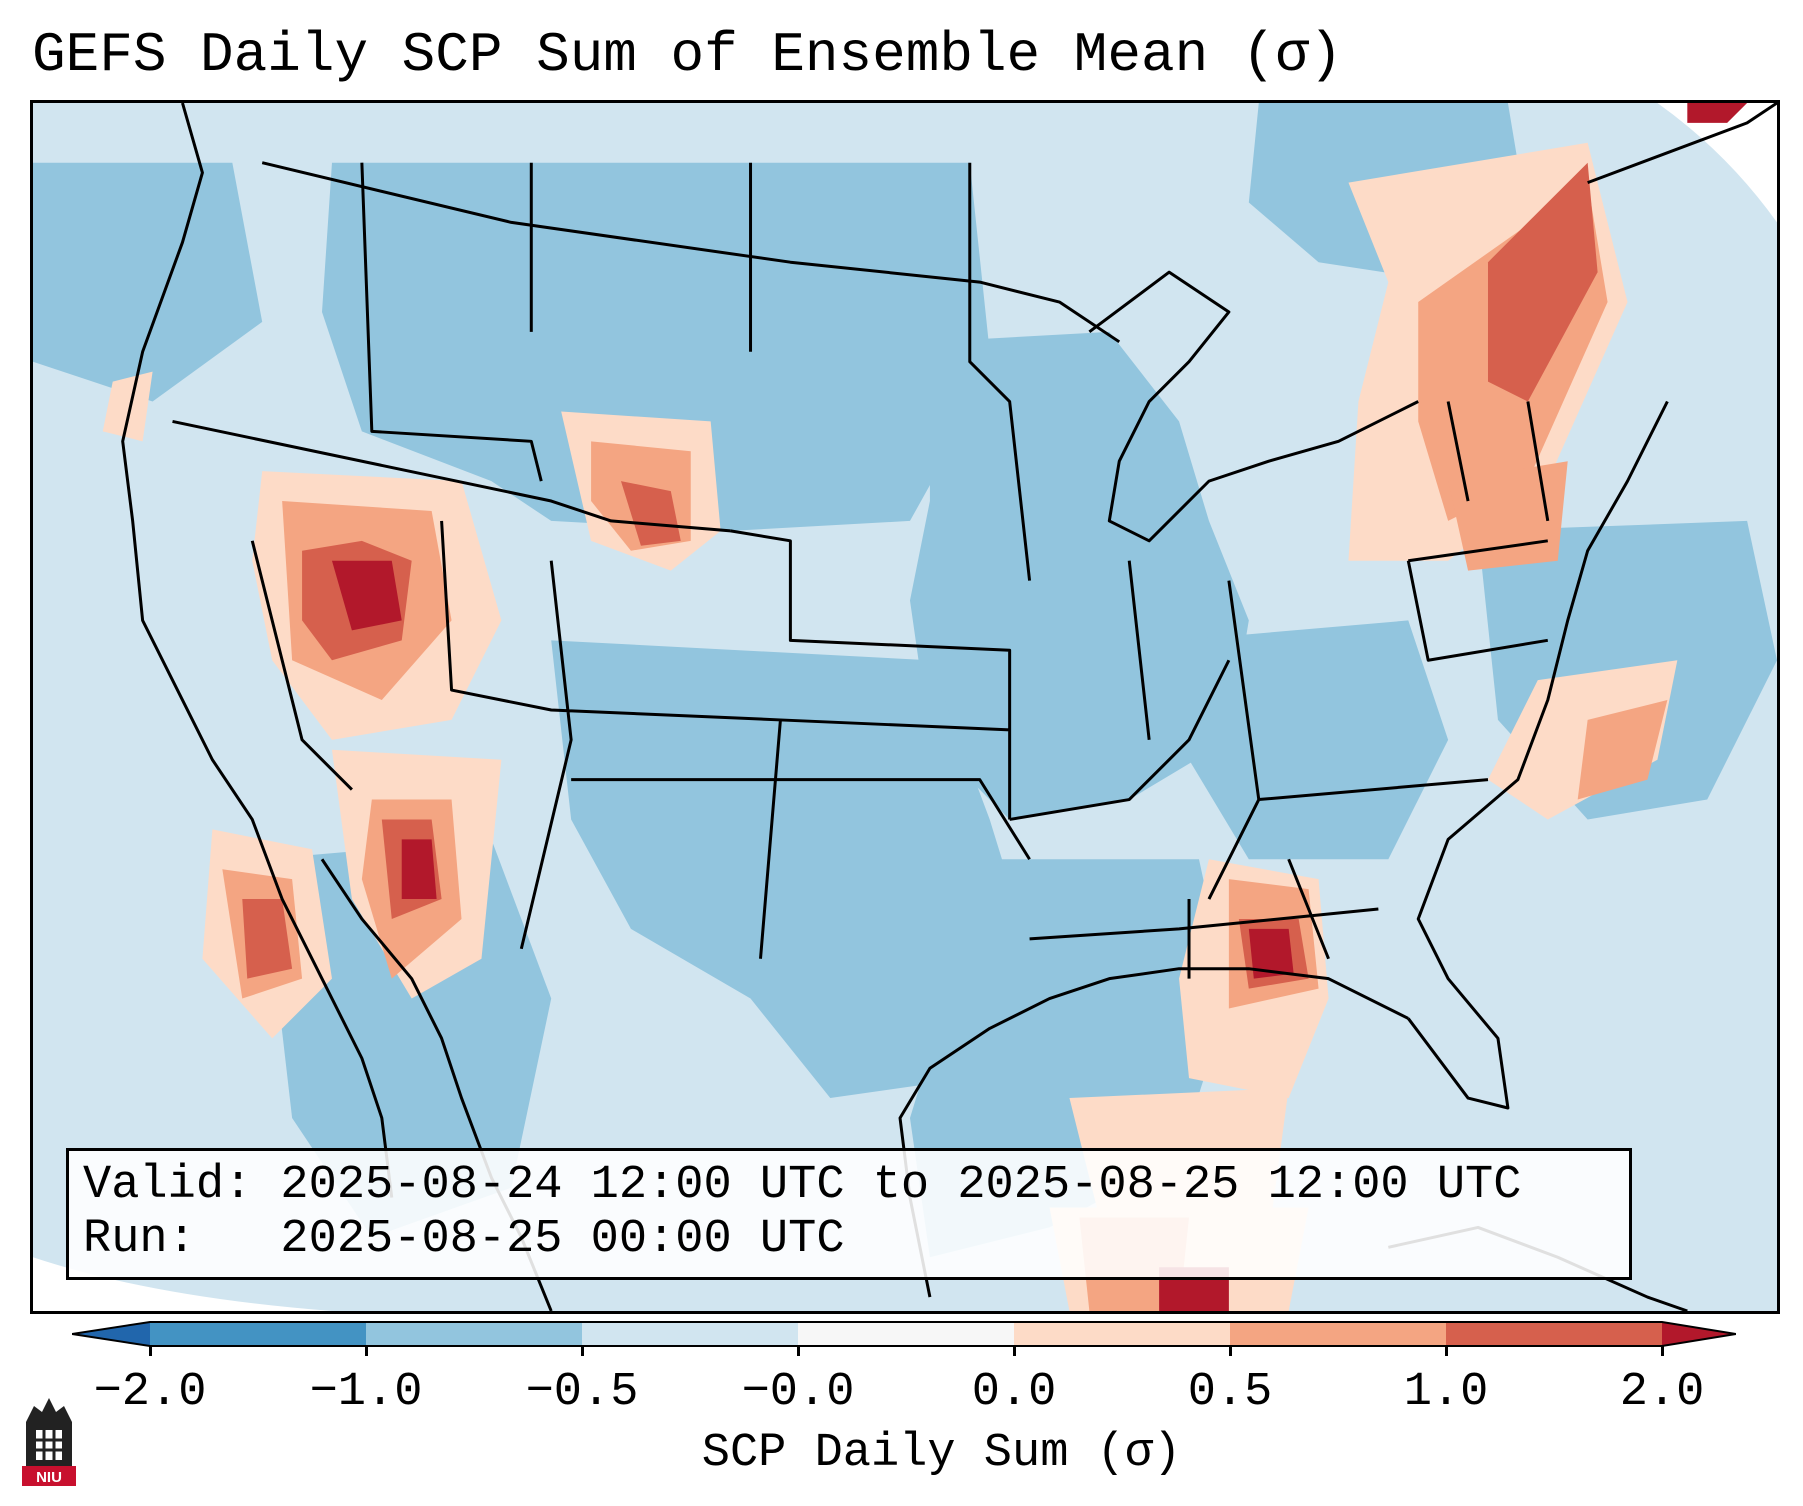  I want to click on region-southwest, so click(790, 869).